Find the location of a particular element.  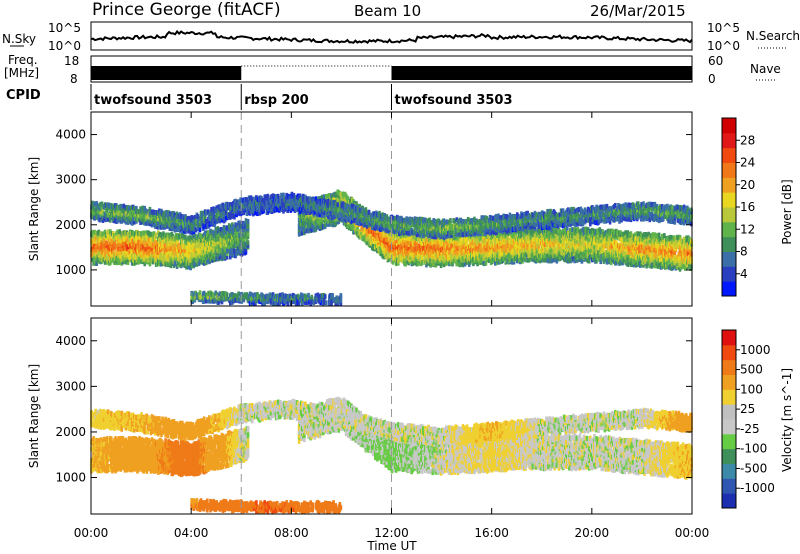

noise-right-label: N.Search is located at coordinates (773, 36).